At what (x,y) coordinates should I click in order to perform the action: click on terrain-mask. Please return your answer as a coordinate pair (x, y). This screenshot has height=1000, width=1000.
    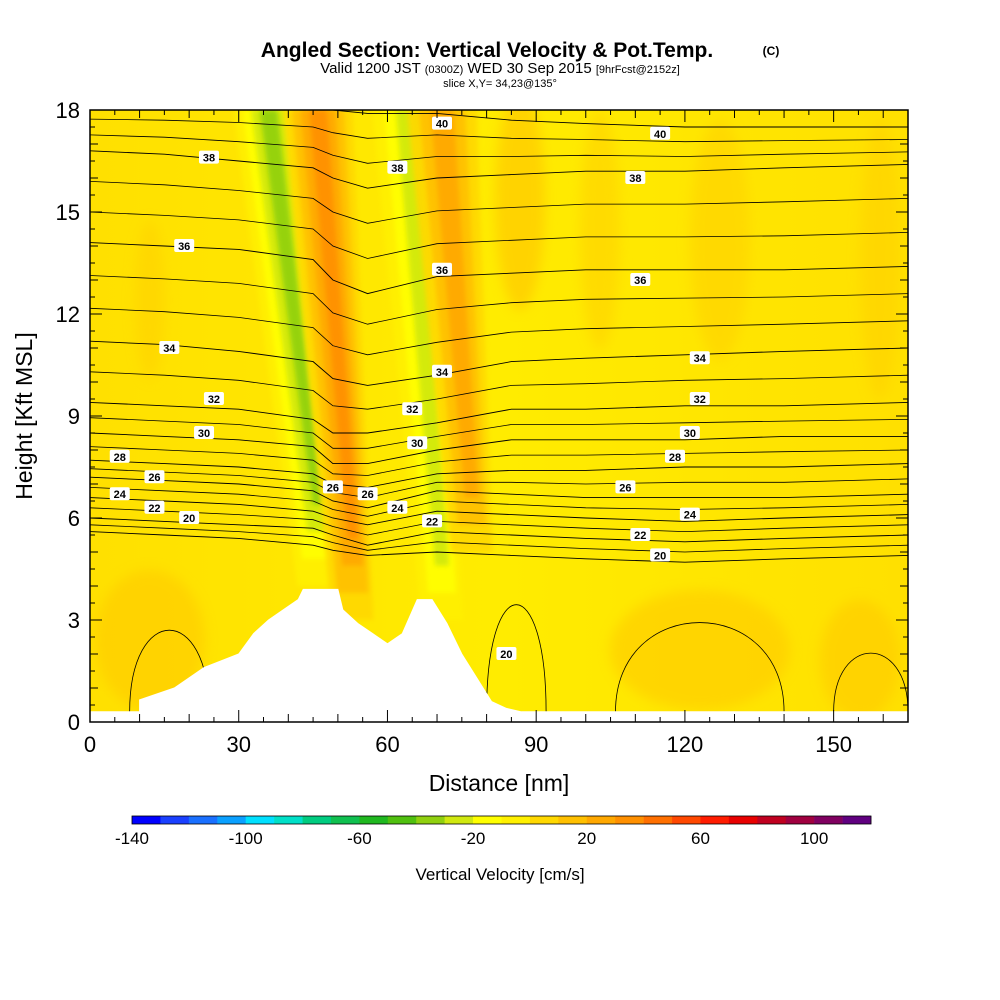
    Looking at the image, I should click on (499, 655).